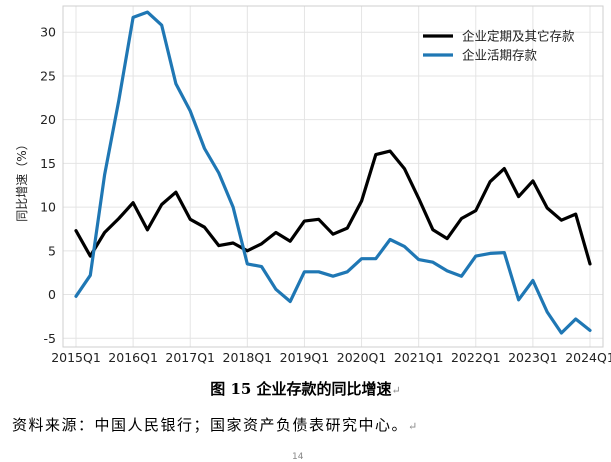 This screenshot has width=611, height=462. I want to click on source-note-text: 资料来源：中国人民银行；国家资产负债表研究中心。, so click(210, 425).